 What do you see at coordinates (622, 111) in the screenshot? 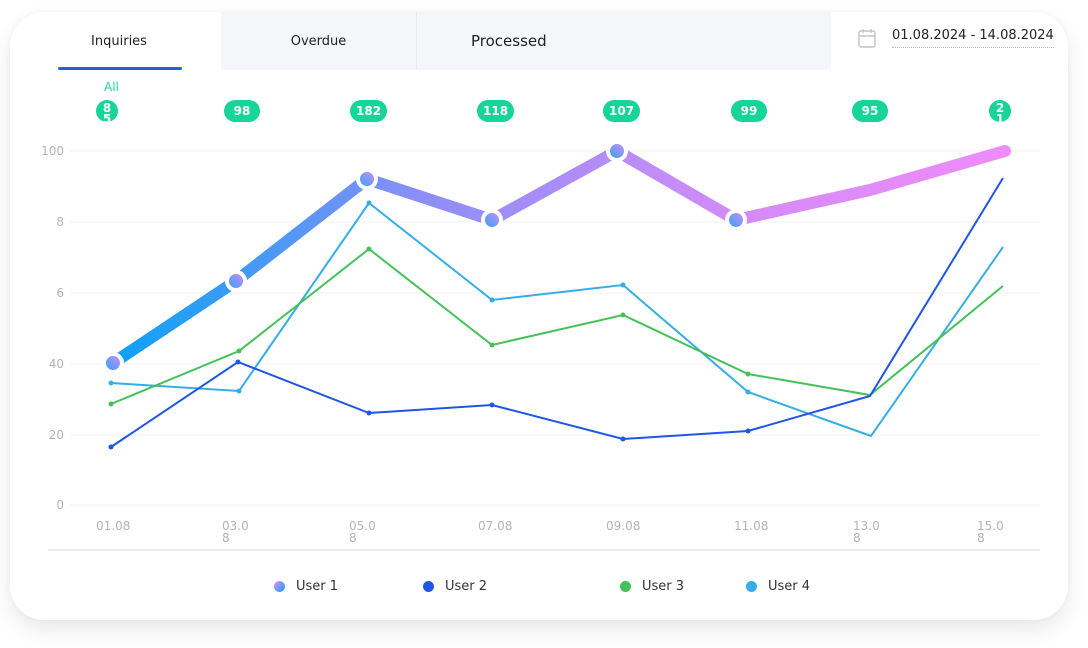
I see `count-badge: 107` at bounding box center [622, 111].